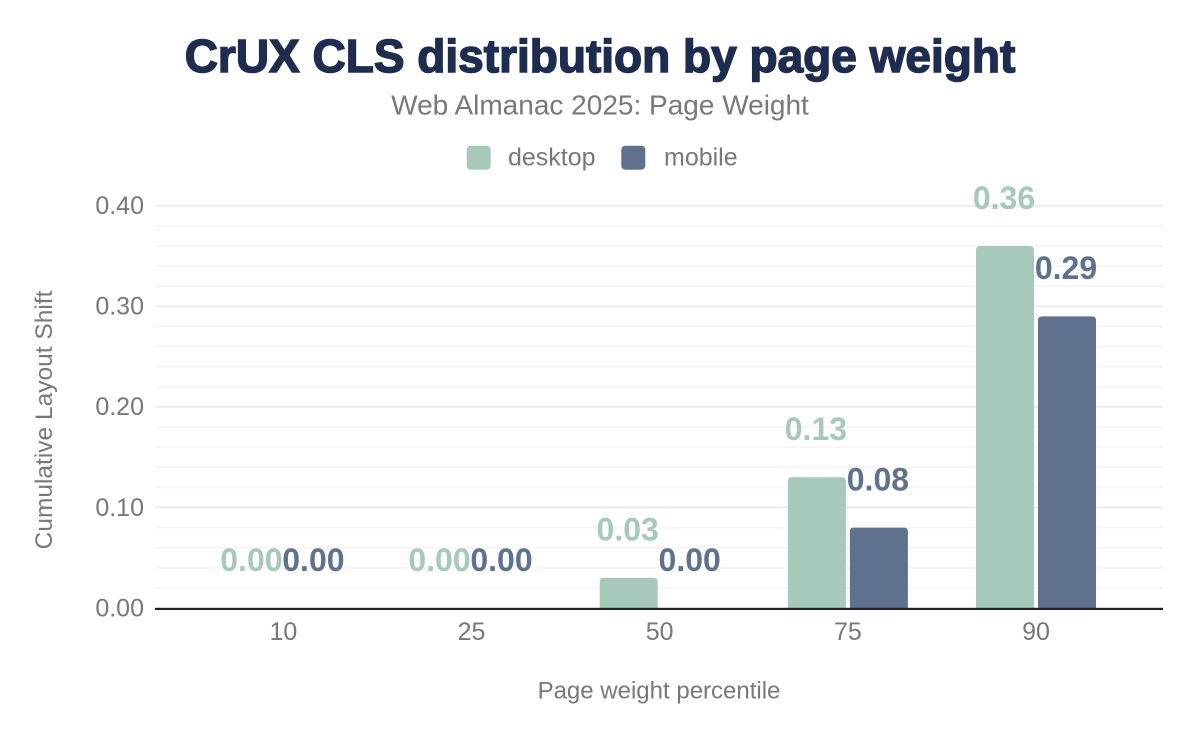  What do you see at coordinates (816, 429) in the screenshot?
I see `svg-text: 0.13` at bounding box center [816, 429].